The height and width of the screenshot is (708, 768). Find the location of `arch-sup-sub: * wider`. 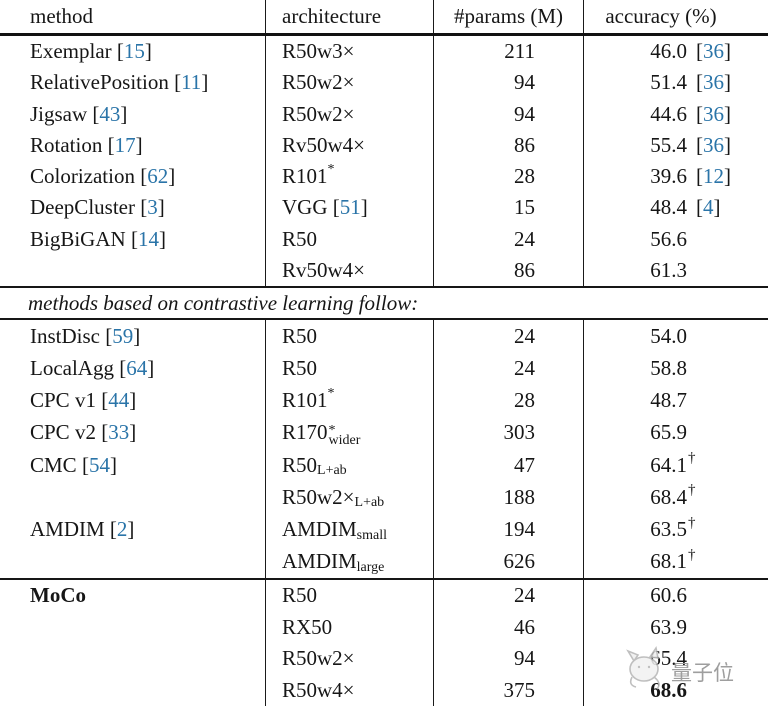

arch-sup-sub: * wider is located at coordinates (344, 435).